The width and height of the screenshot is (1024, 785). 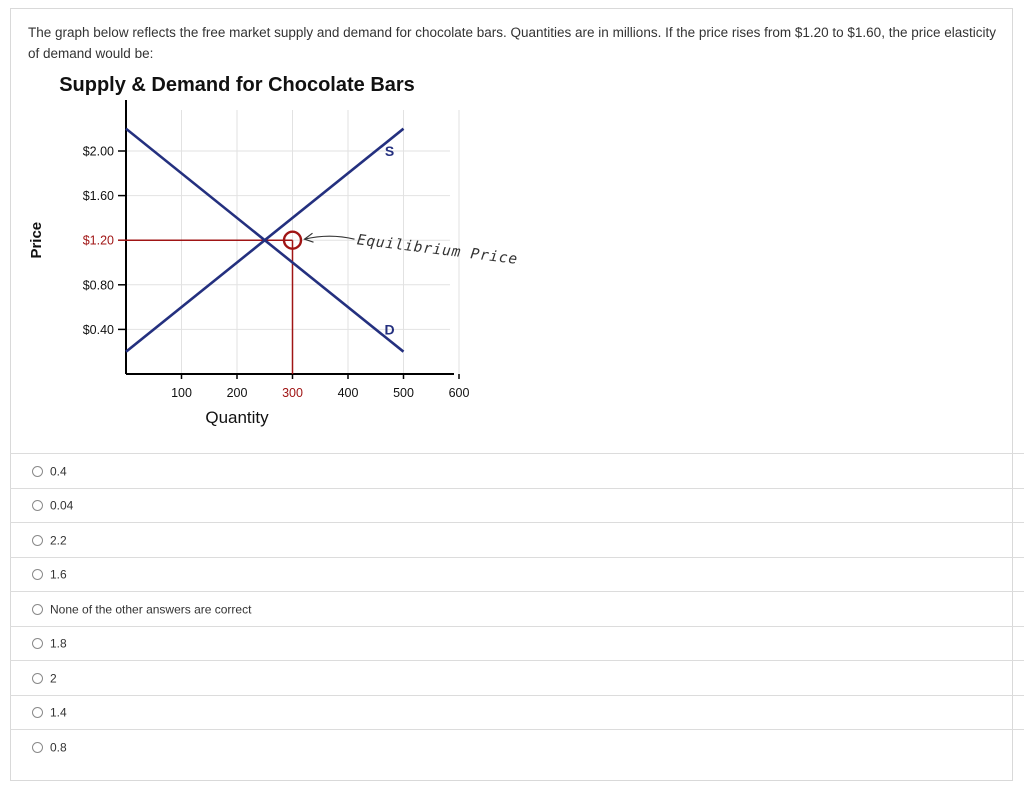 I want to click on demand-label: D, so click(x=389, y=329).